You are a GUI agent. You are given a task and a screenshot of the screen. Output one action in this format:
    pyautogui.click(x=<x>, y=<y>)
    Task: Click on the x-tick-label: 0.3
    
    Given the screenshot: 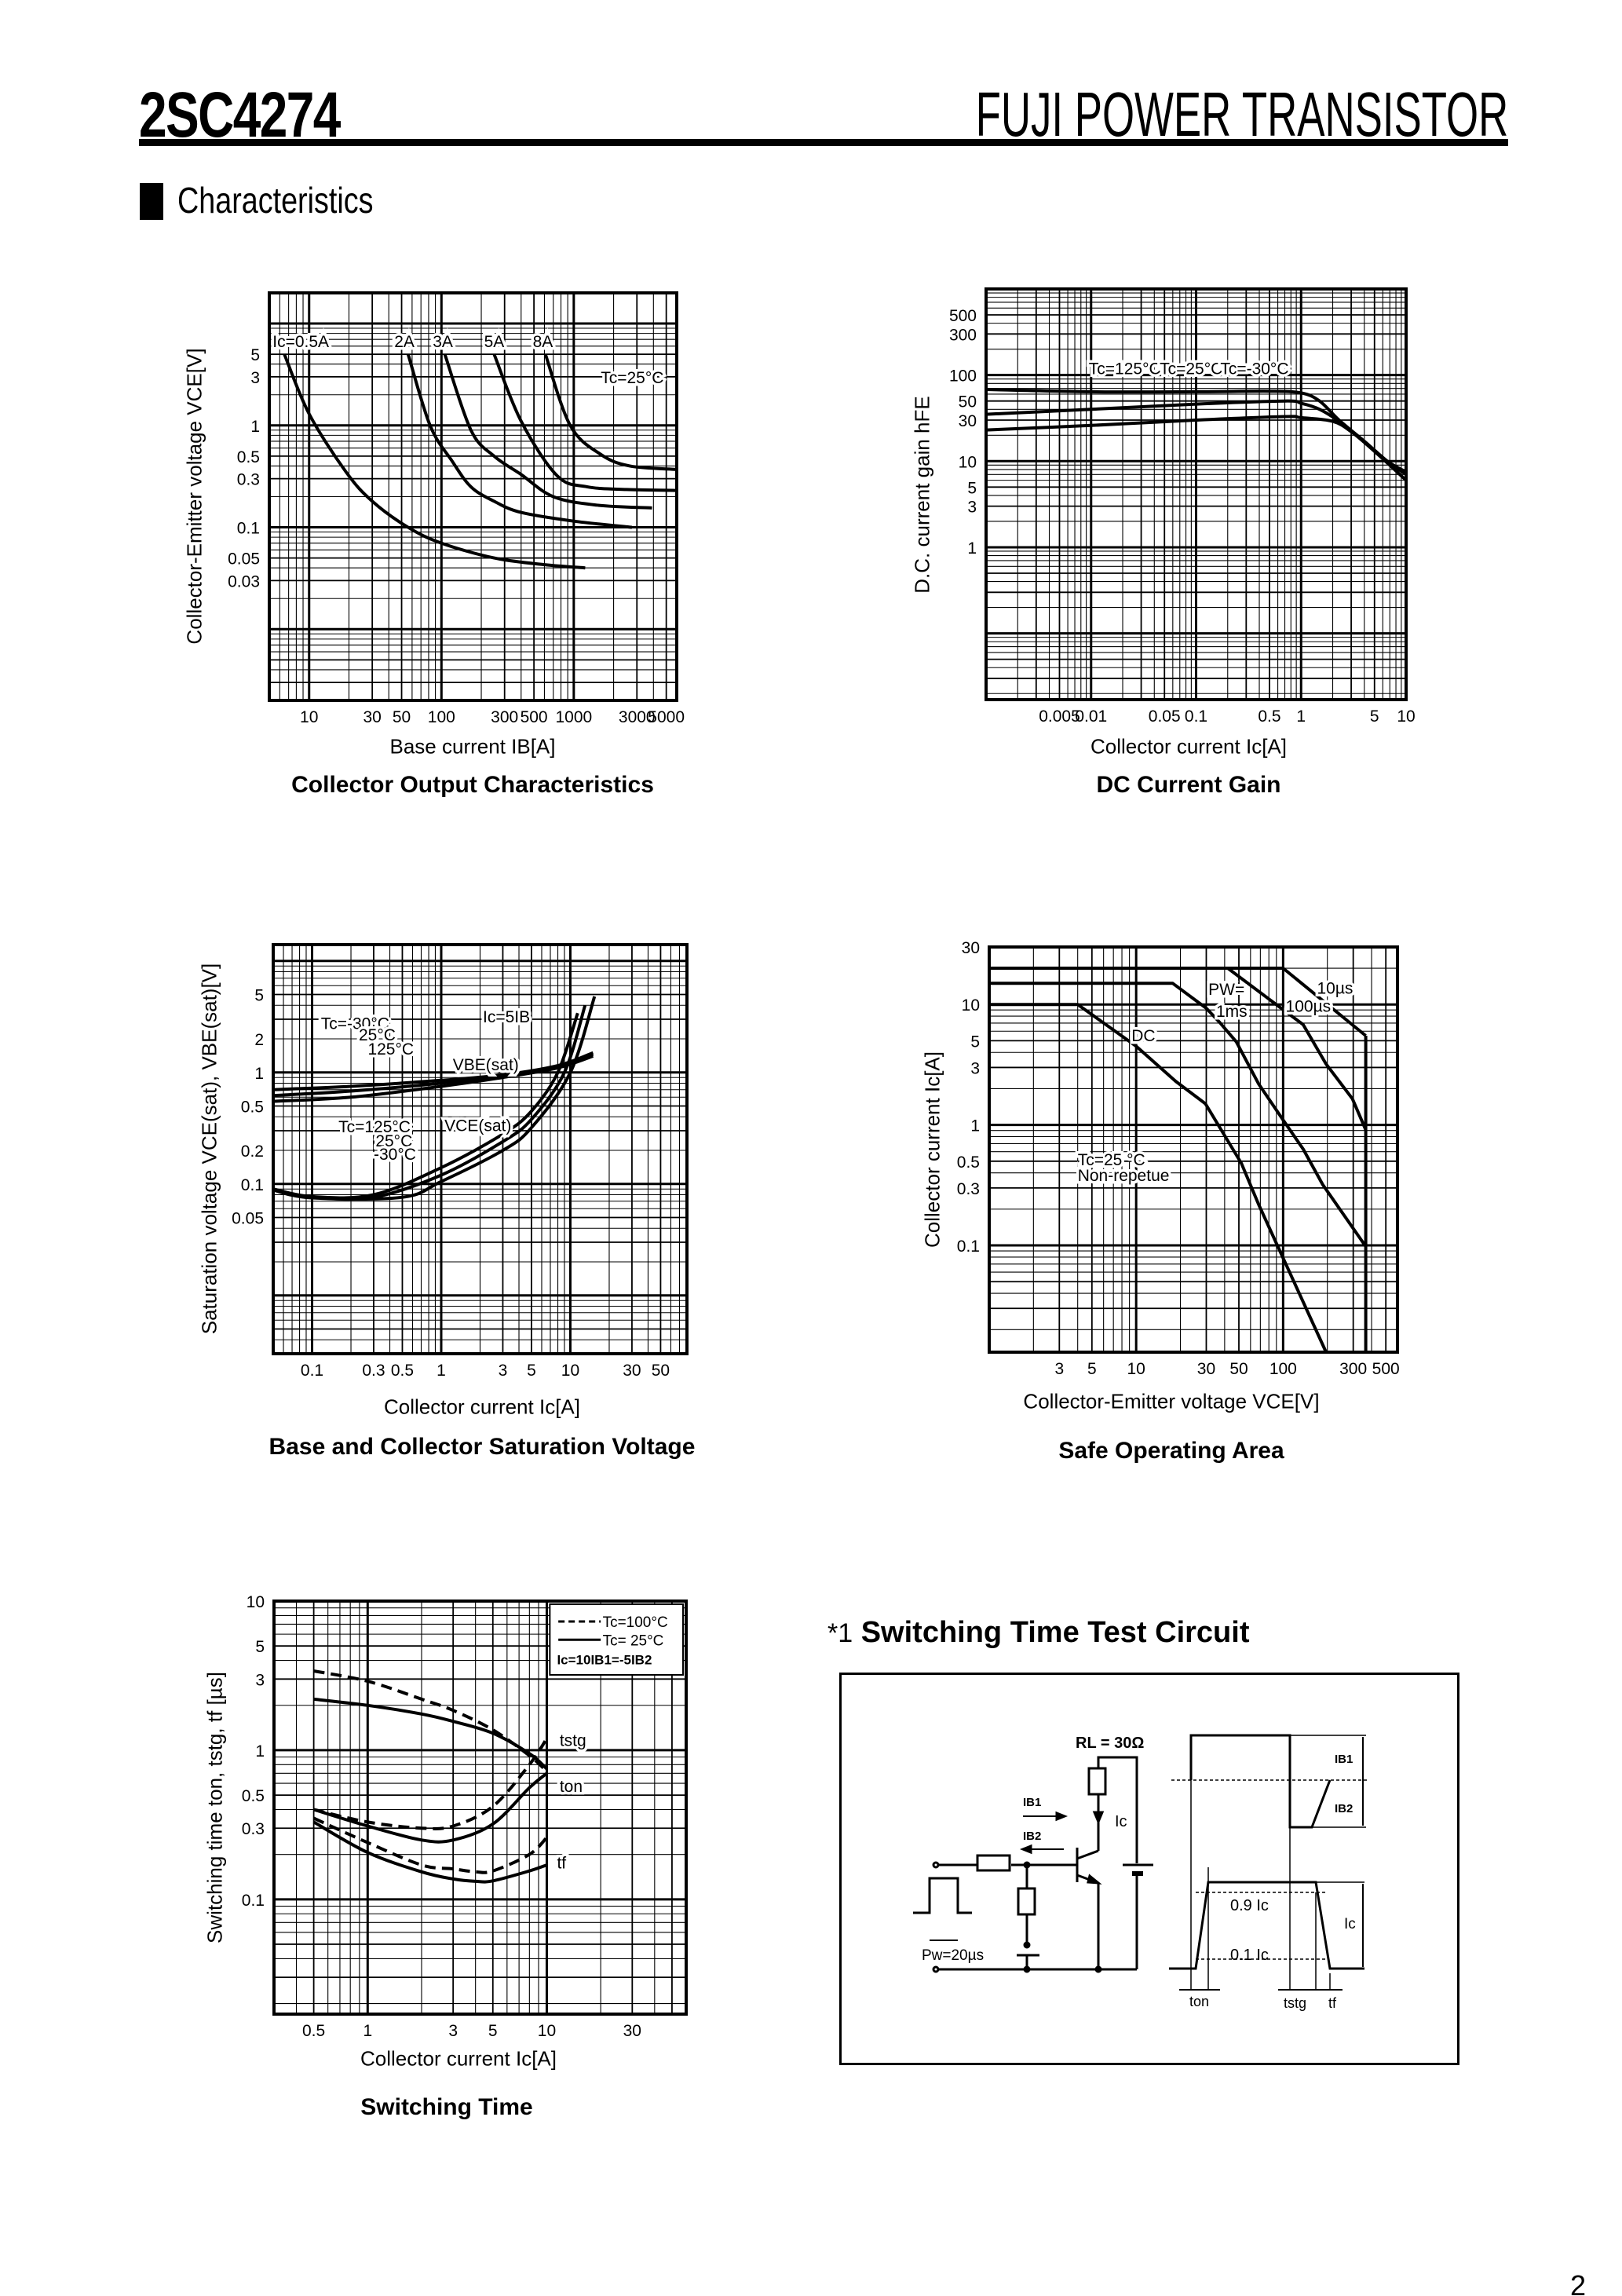 What is the action you would take?
    pyautogui.click(x=373, y=1371)
    